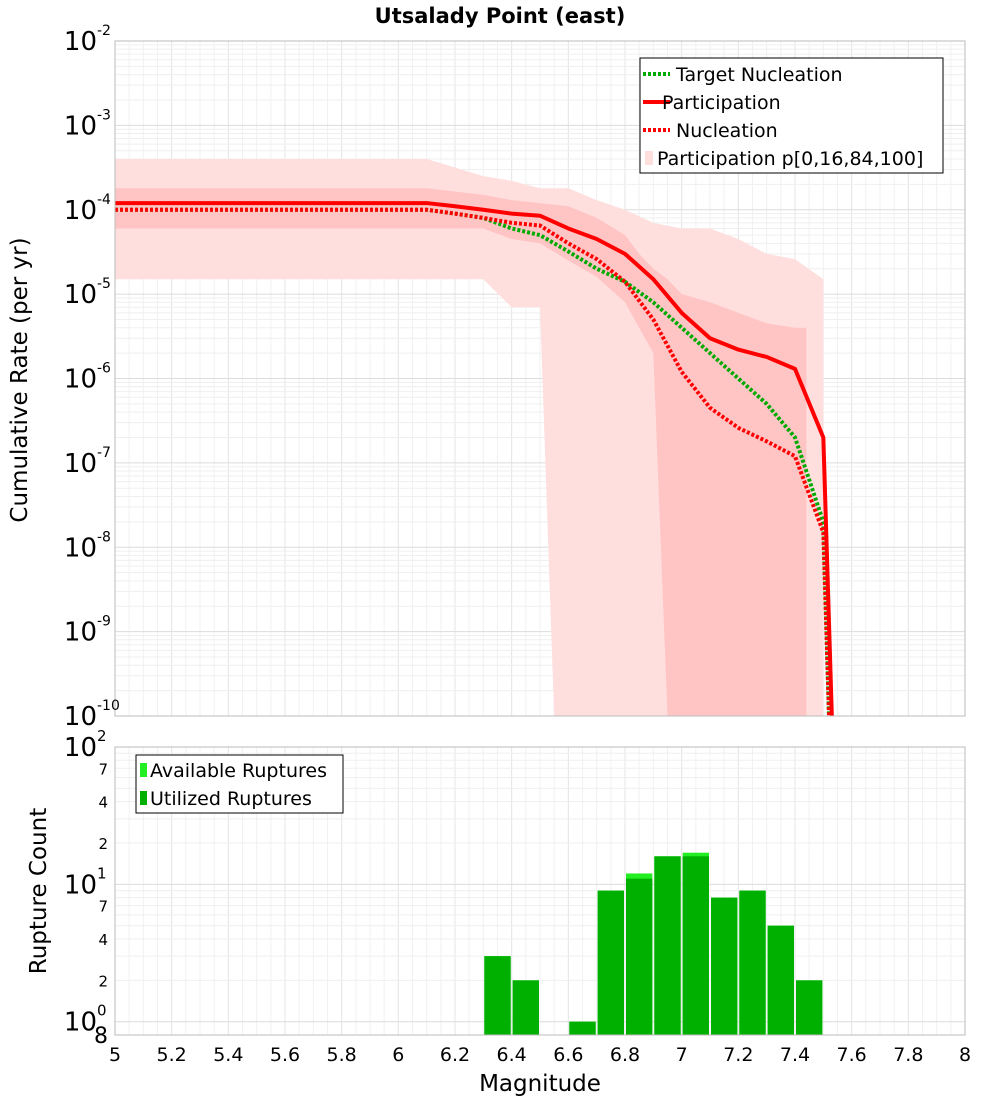 This screenshot has width=1000, height=1100. What do you see at coordinates (39, 891) in the screenshot?
I see `count-plot-y-axis-label: Rupture Count` at bounding box center [39, 891].